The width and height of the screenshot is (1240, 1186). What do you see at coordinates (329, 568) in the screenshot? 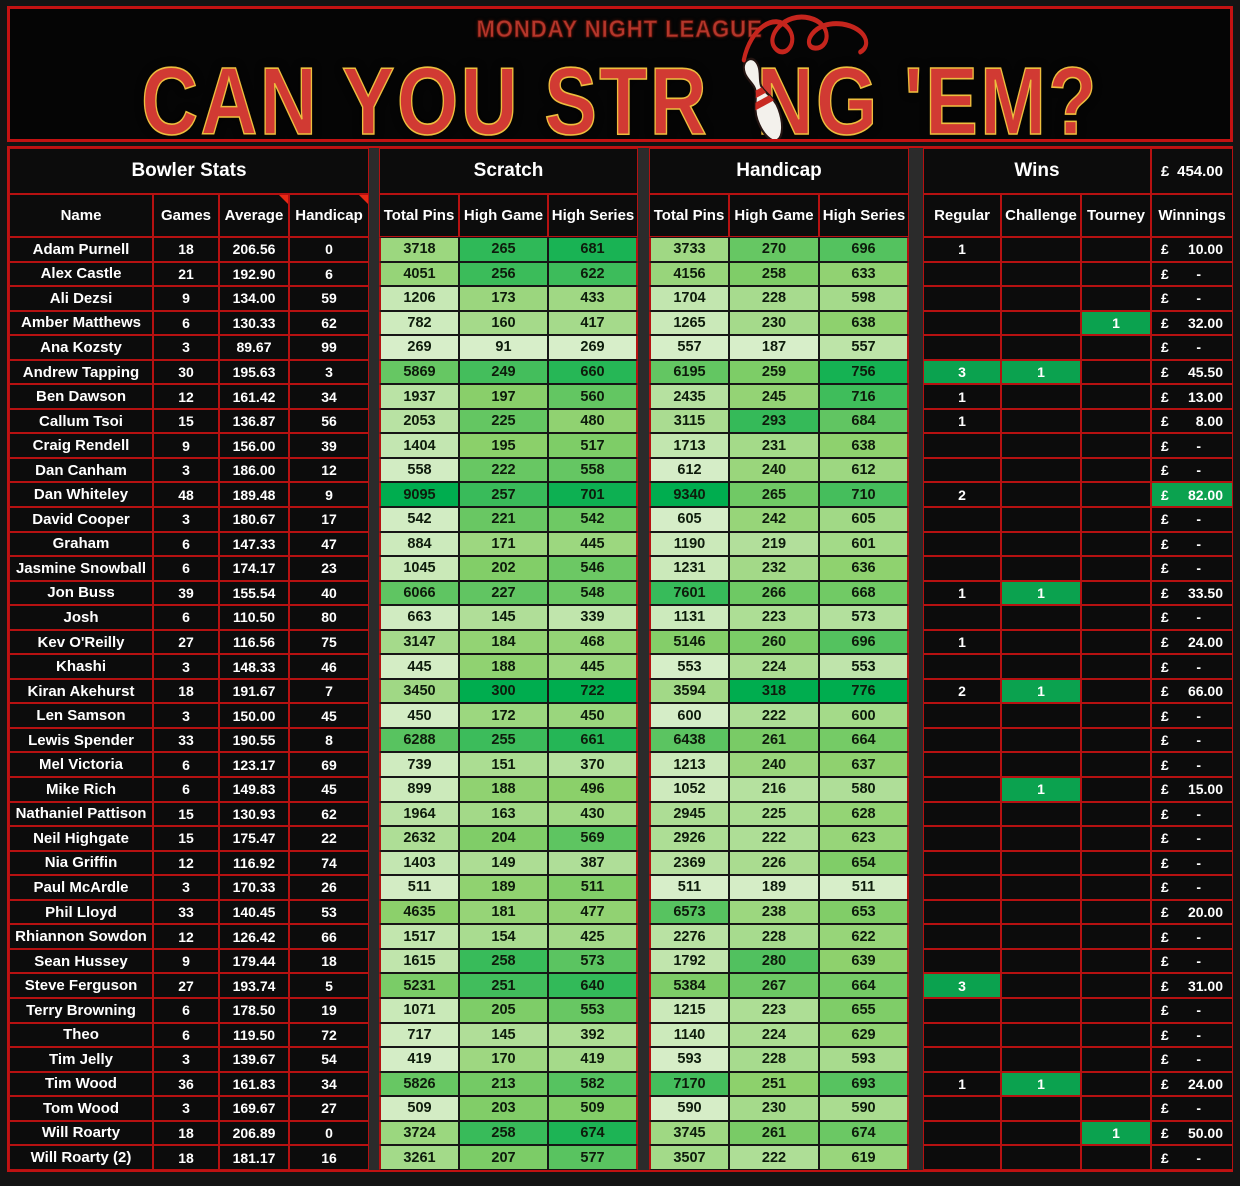
I see `handicap-cell: 23` at bounding box center [329, 568].